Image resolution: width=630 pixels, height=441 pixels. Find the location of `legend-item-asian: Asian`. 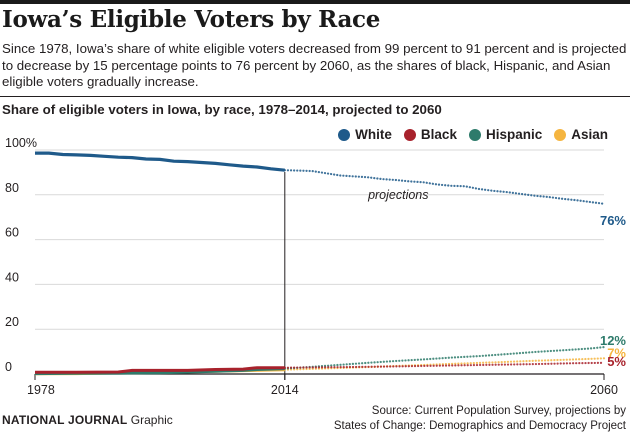

legend-item-asian: Asian is located at coordinates (581, 134).